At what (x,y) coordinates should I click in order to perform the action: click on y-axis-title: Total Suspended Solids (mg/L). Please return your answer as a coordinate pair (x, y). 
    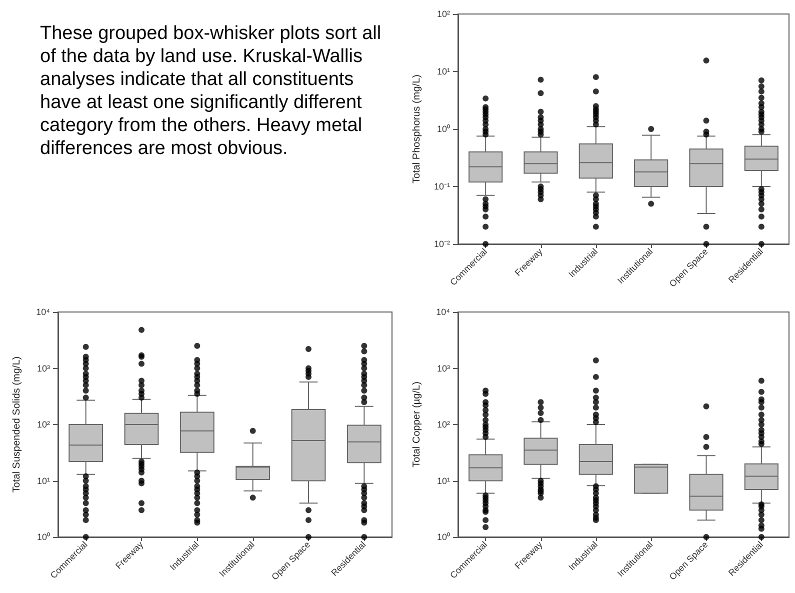
    Looking at the image, I should click on (17, 424).